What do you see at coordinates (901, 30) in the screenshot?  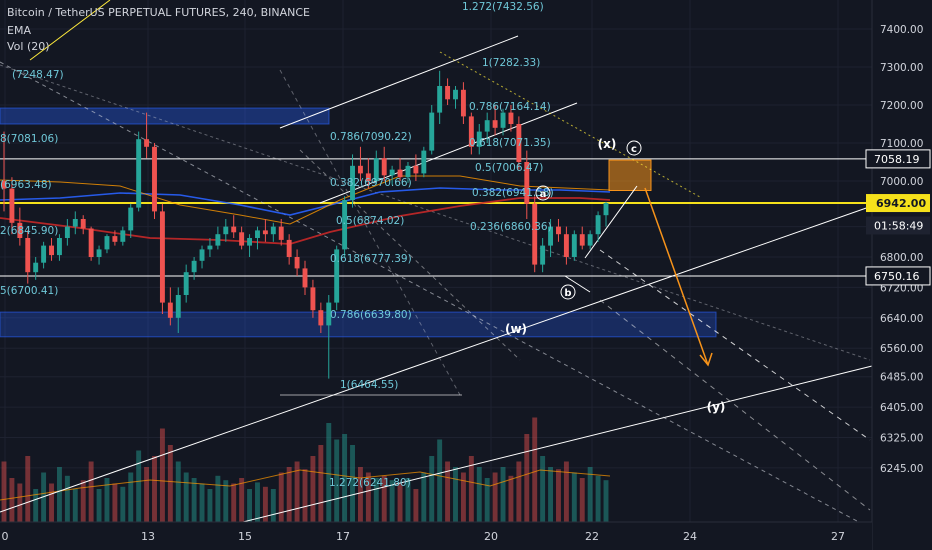 I see `price-tick-label: 7400.00` at bounding box center [901, 30].